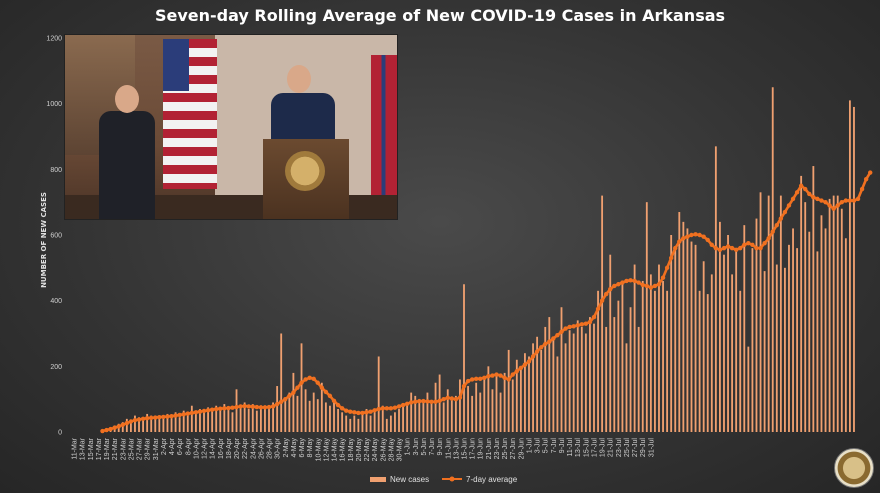  Describe the element at coordinates (196, 448) in the screenshot. I see `x-tick-label: 10-Apr` at that location.